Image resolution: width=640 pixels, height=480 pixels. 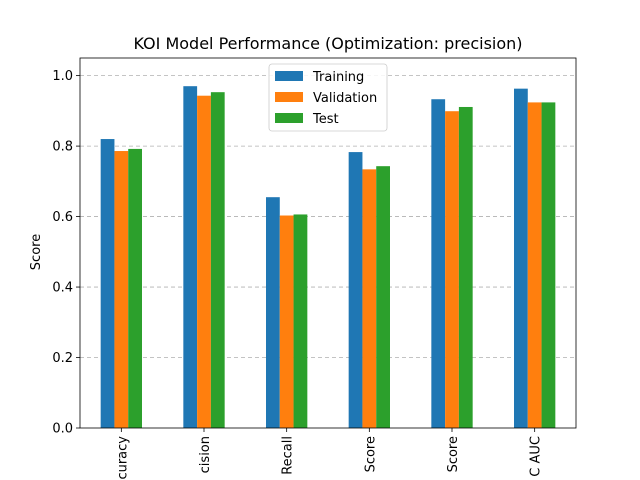 I want to click on x-tick-label: C AUC, so click(x=536, y=456).